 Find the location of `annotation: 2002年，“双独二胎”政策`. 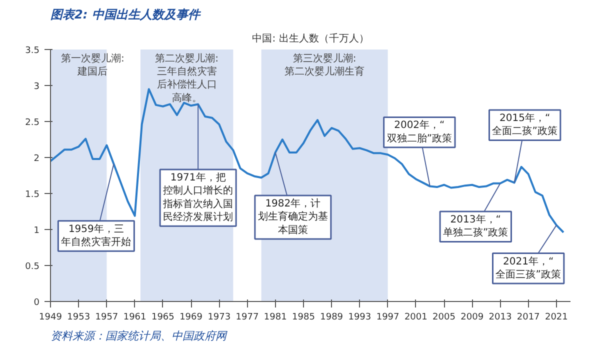

annotation: 2002年，“双独二胎”政策 is located at coordinates (419, 131).